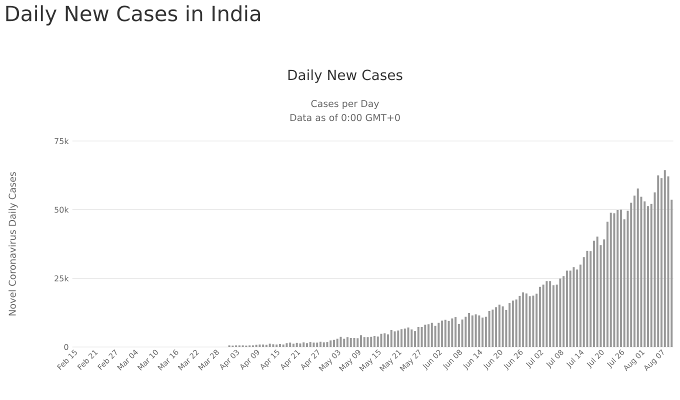  Describe the element at coordinates (345, 76) in the screenshot. I see `chart-title: Daily New Cases` at that location.